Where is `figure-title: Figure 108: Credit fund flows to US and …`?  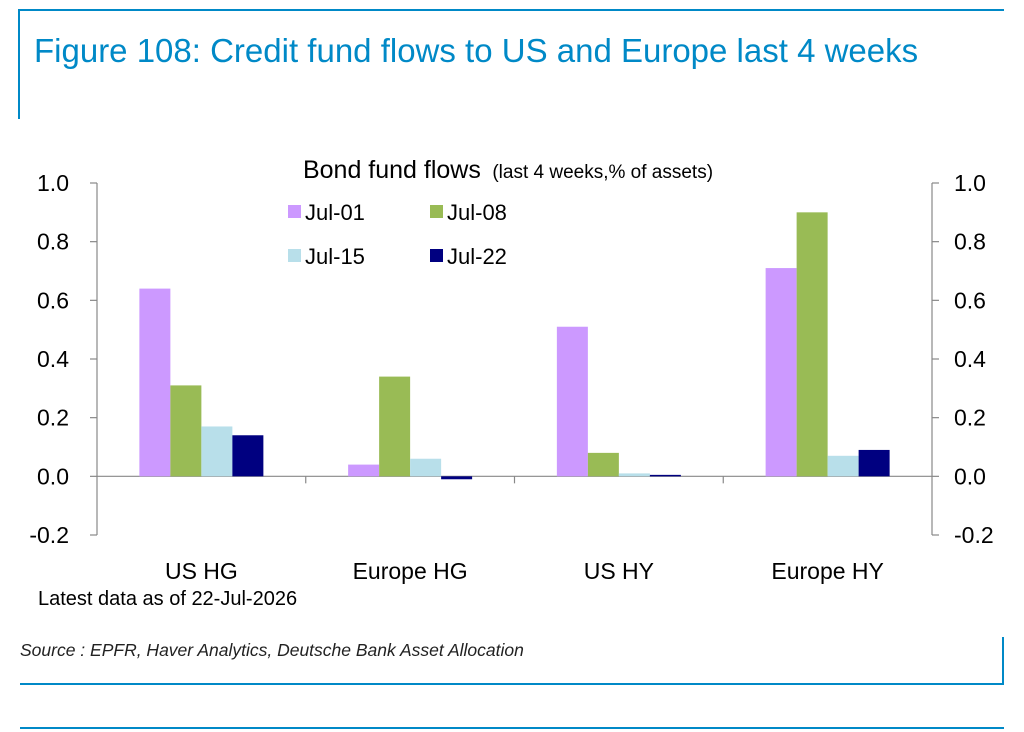 figure-title: Figure 108: Credit fund flows to US and … is located at coordinates (476, 50).